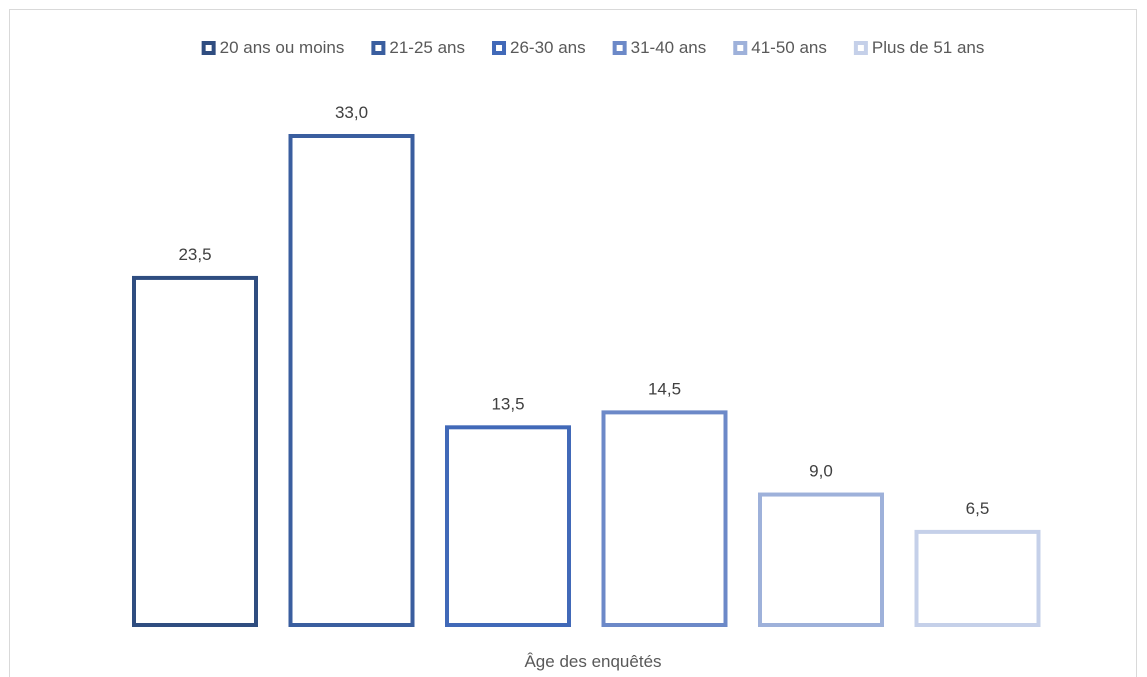  I want to click on legend-label-2: 21-25 ans, so click(427, 47).